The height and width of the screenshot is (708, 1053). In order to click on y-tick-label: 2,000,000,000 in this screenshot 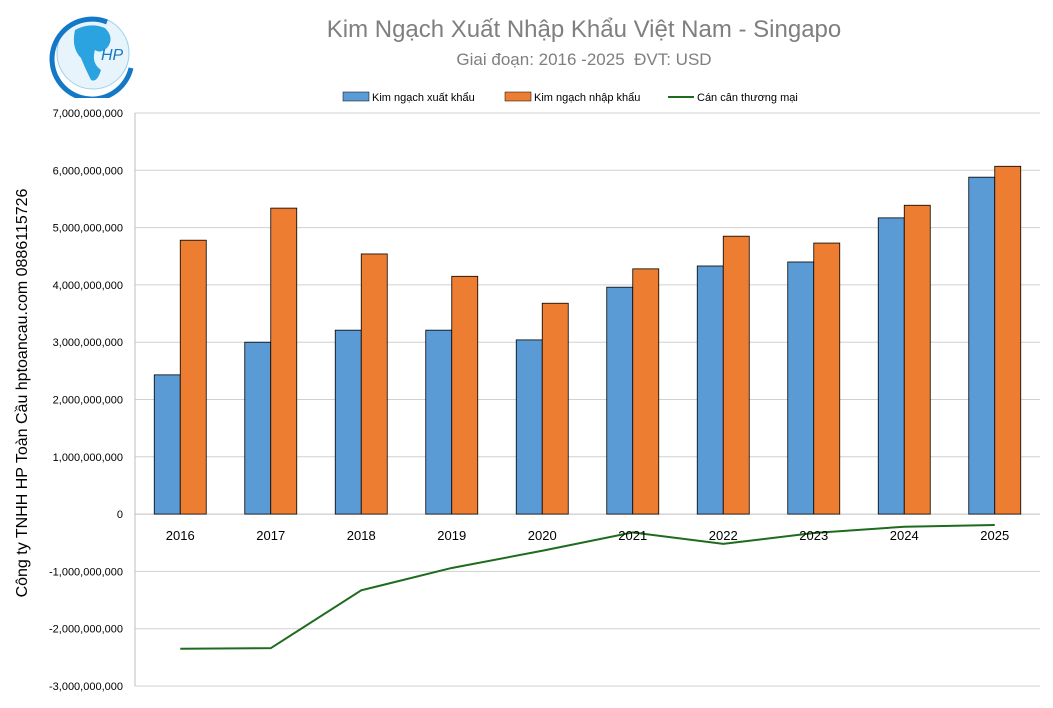, I will do `click(88, 401)`.